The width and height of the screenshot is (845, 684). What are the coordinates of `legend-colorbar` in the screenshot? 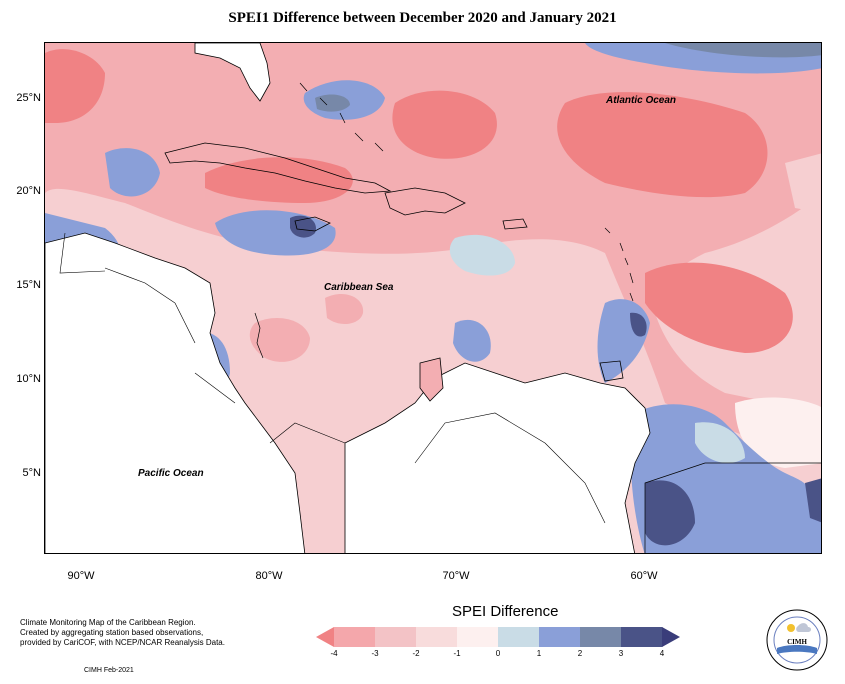 It's located at (498, 637).